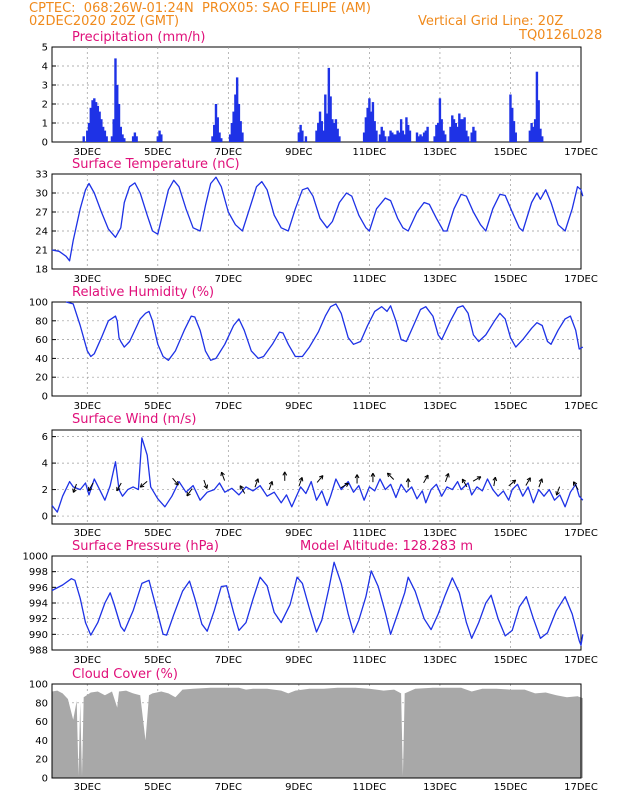  Describe the element at coordinates (143, 292) in the screenshot. I see `panel-title: Relative Humidity (%)` at that location.